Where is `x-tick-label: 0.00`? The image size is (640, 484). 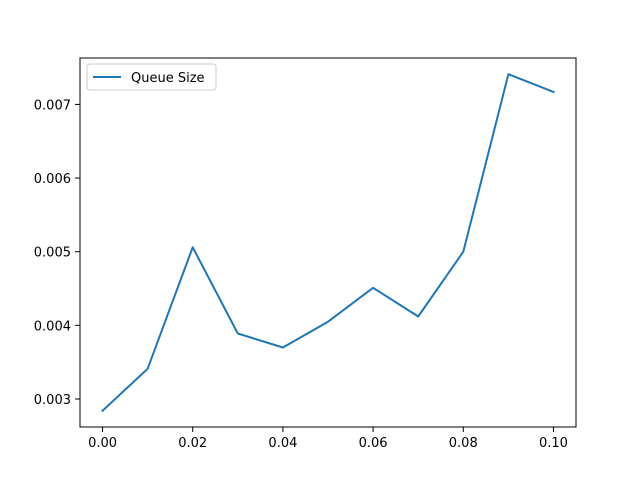
x-tick-label: 0.00 is located at coordinates (102, 443).